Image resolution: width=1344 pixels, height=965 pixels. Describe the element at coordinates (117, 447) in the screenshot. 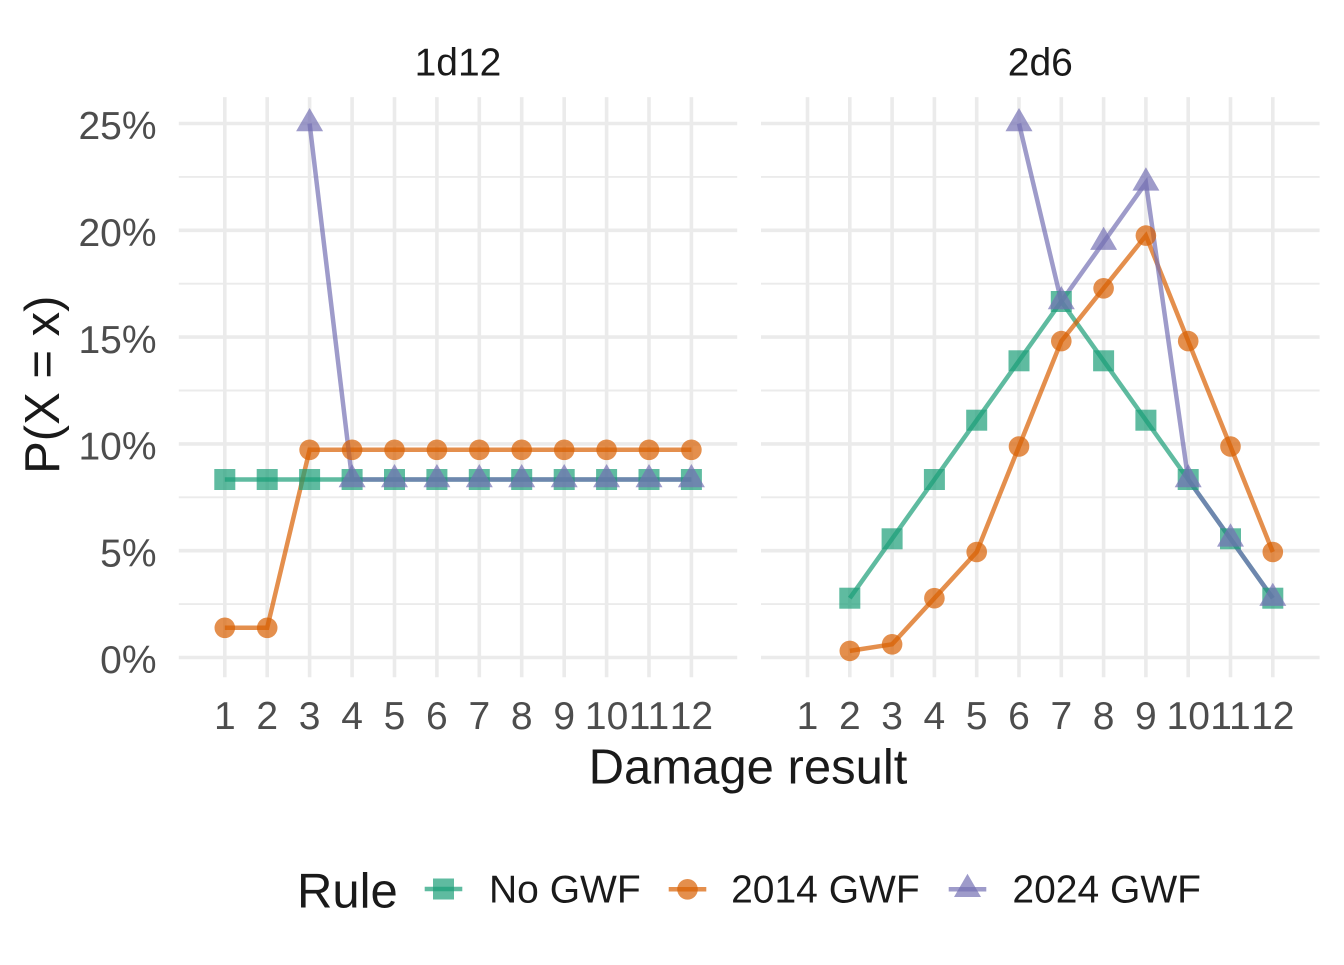

I see `svg-text: 10%` at that location.